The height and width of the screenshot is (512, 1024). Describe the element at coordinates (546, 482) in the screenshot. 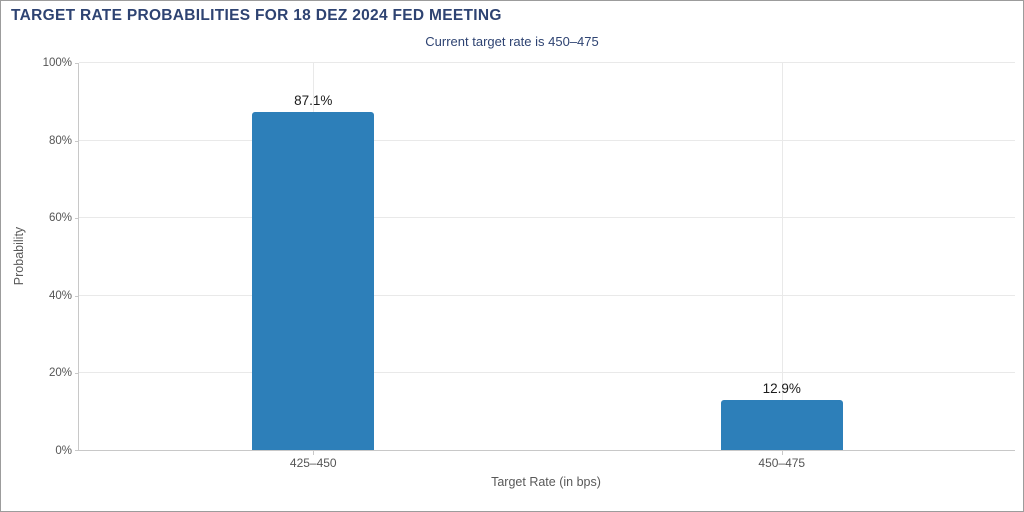

I see `x-axis-title: Target Rate (in bps)` at that location.